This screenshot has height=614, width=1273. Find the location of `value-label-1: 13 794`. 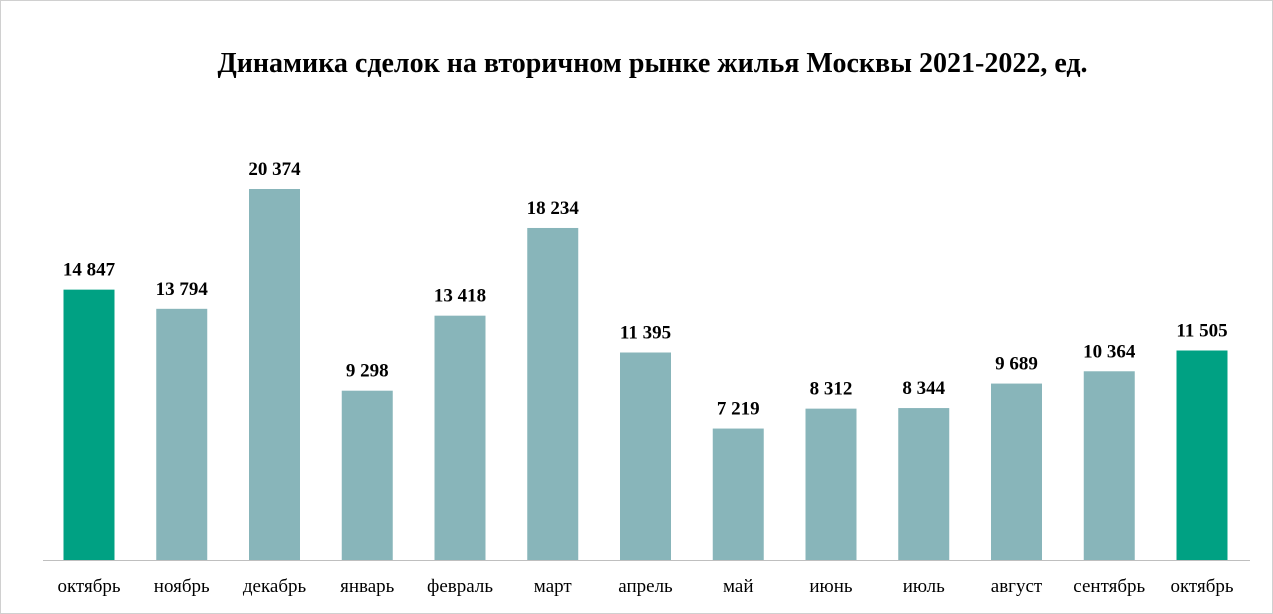

value-label-1: 13 794 is located at coordinates (182, 289).